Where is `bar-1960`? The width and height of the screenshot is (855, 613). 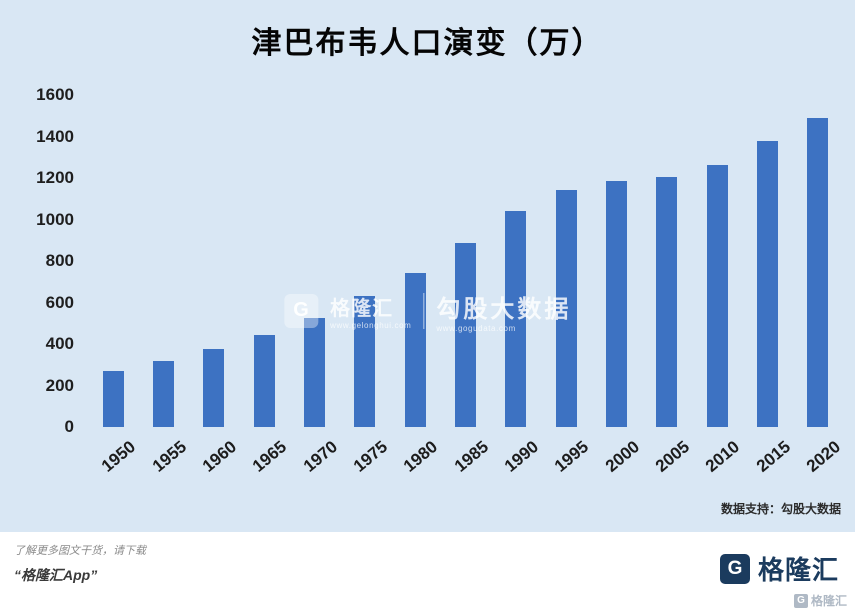
bar-1960 is located at coordinates (214, 388).